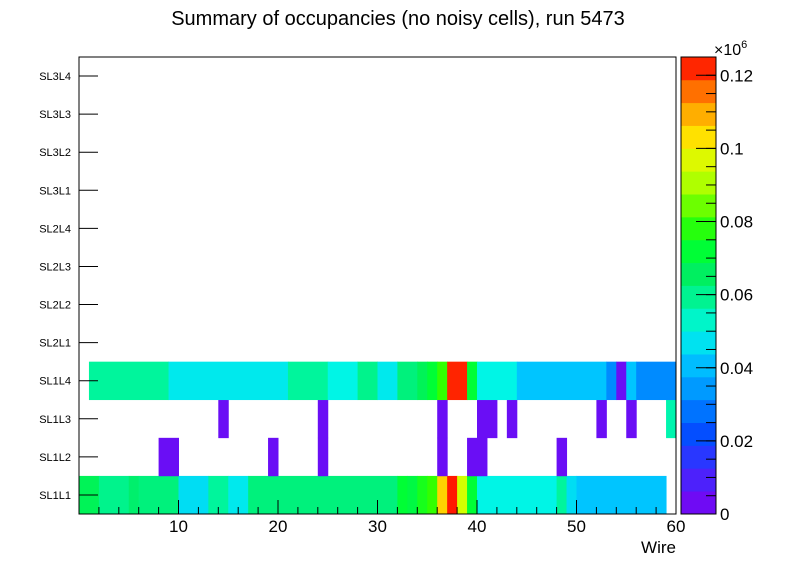  What do you see at coordinates (671, 419) in the screenshot?
I see `heatmap-cell-sl1l3-w60` at bounding box center [671, 419].